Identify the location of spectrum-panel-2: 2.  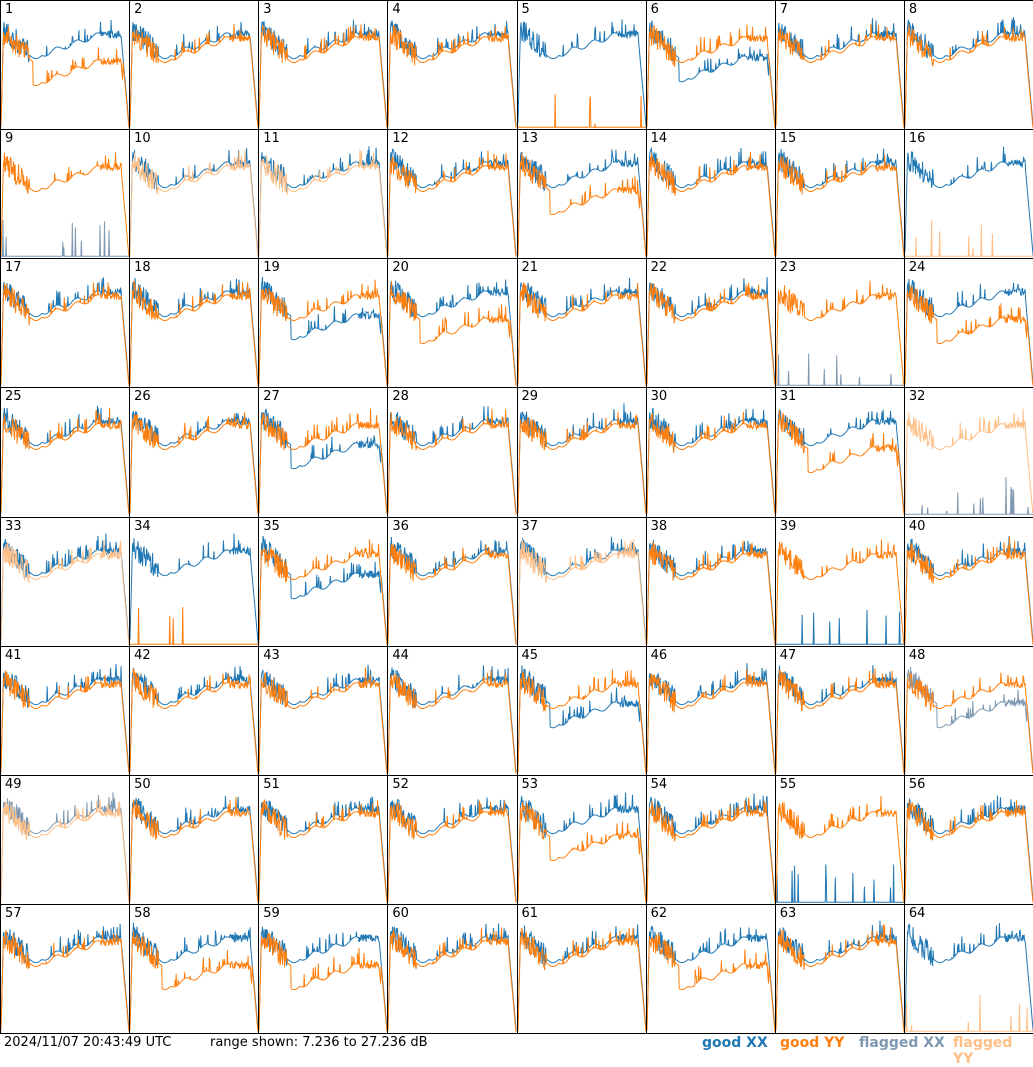
(194, 65).